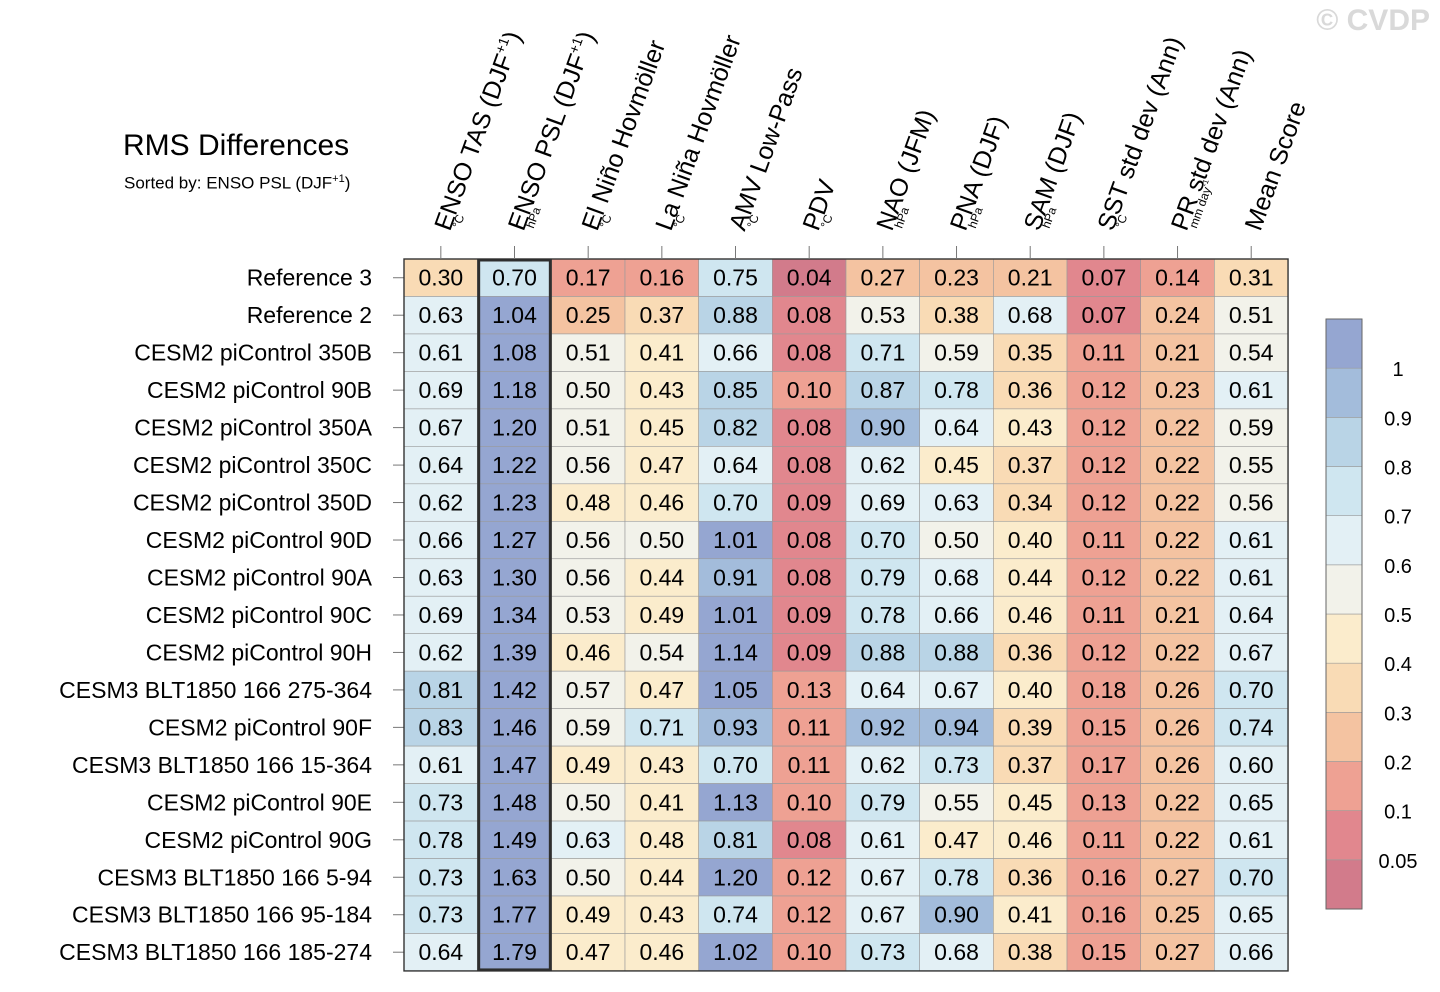 The width and height of the screenshot is (1440, 992). What do you see at coordinates (1030, 278) in the screenshot?
I see `cell-value: 0.21` at bounding box center [1030, 278].